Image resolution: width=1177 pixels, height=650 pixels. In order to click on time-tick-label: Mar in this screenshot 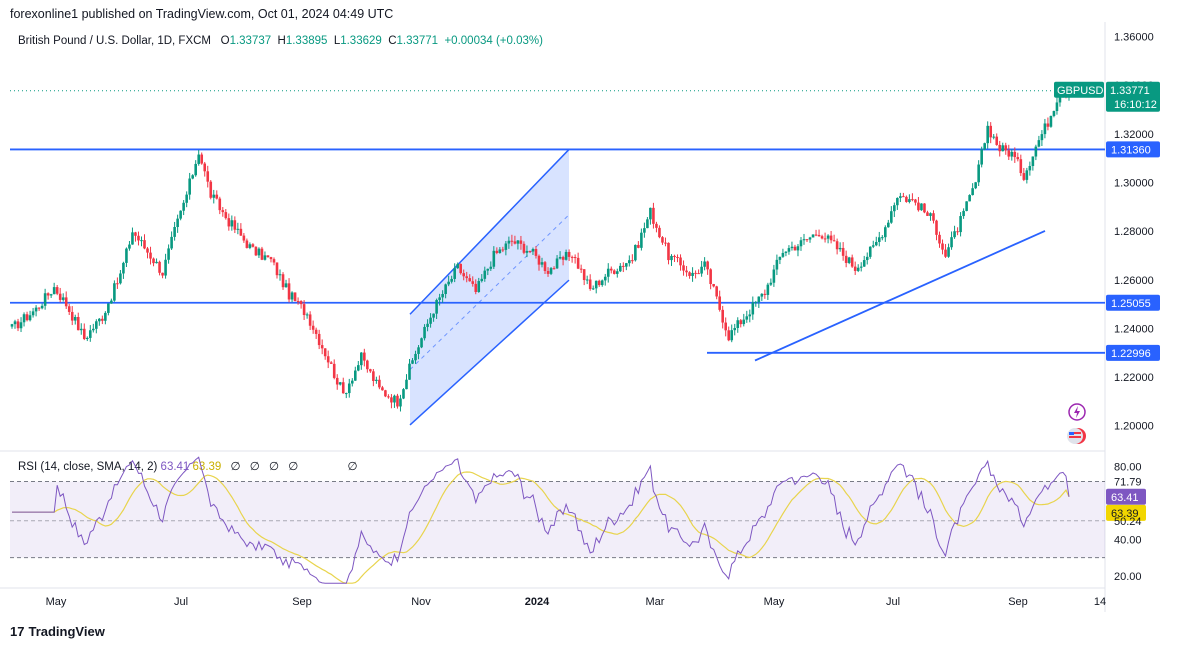, I will do `click(655, 602)`.